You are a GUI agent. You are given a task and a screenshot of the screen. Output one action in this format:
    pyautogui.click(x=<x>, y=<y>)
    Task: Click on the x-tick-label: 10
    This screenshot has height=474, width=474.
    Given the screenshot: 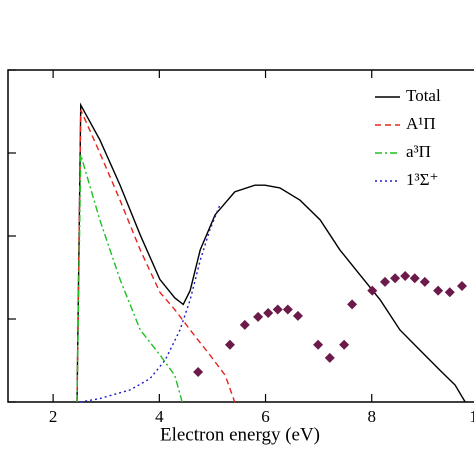 What is the action you would take?
    pyautogui.click(x=471, y=416)
    